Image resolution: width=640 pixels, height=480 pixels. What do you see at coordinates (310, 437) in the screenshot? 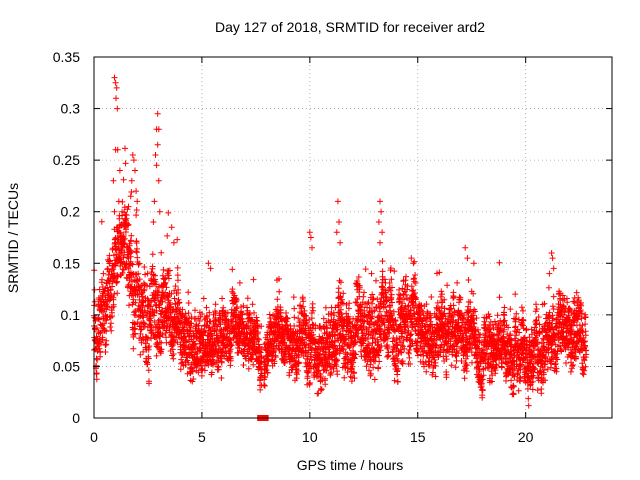
I see `x-tick-label: 10` at bounding box center [310, 437].